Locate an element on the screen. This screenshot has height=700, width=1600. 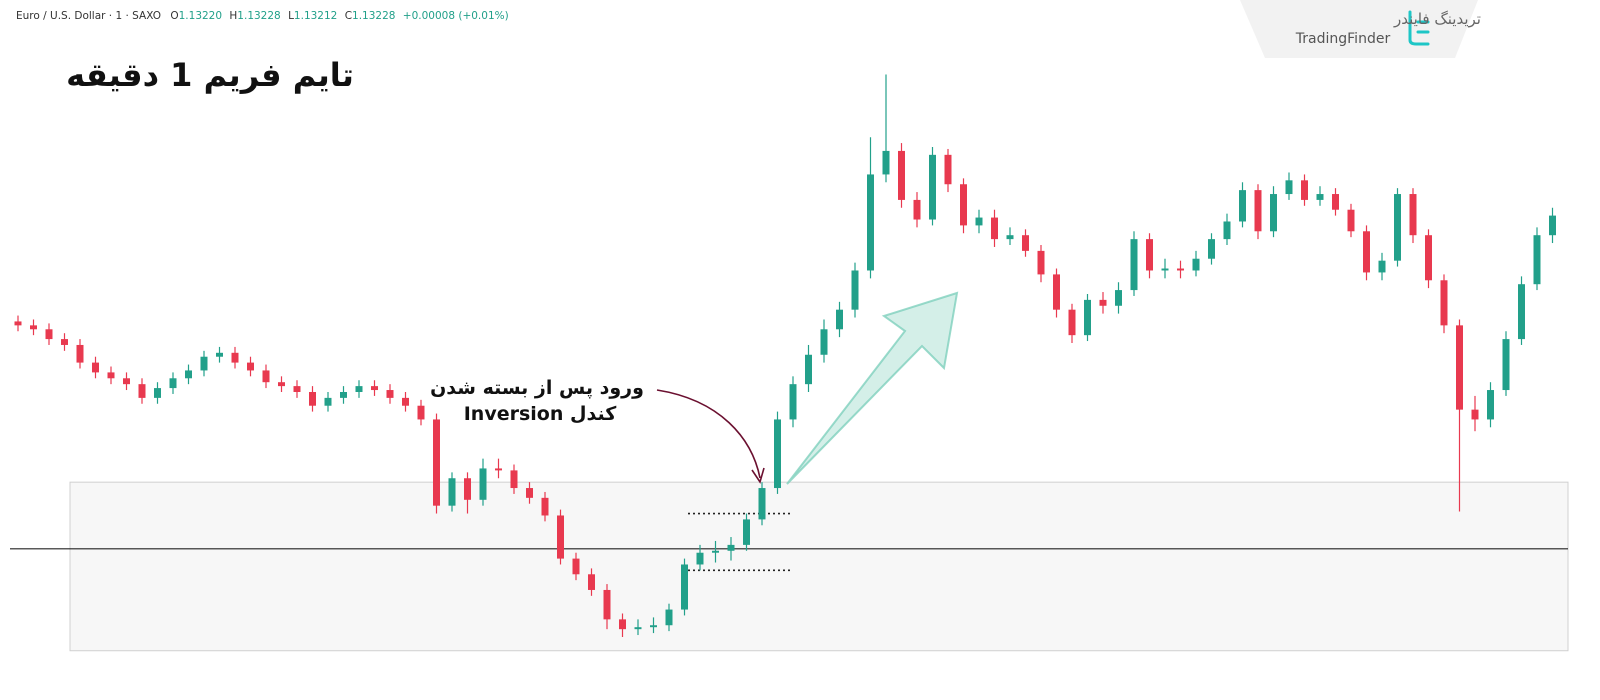
logo-fa: تریدینگ فایندر is located at coordinates (1437, 19).